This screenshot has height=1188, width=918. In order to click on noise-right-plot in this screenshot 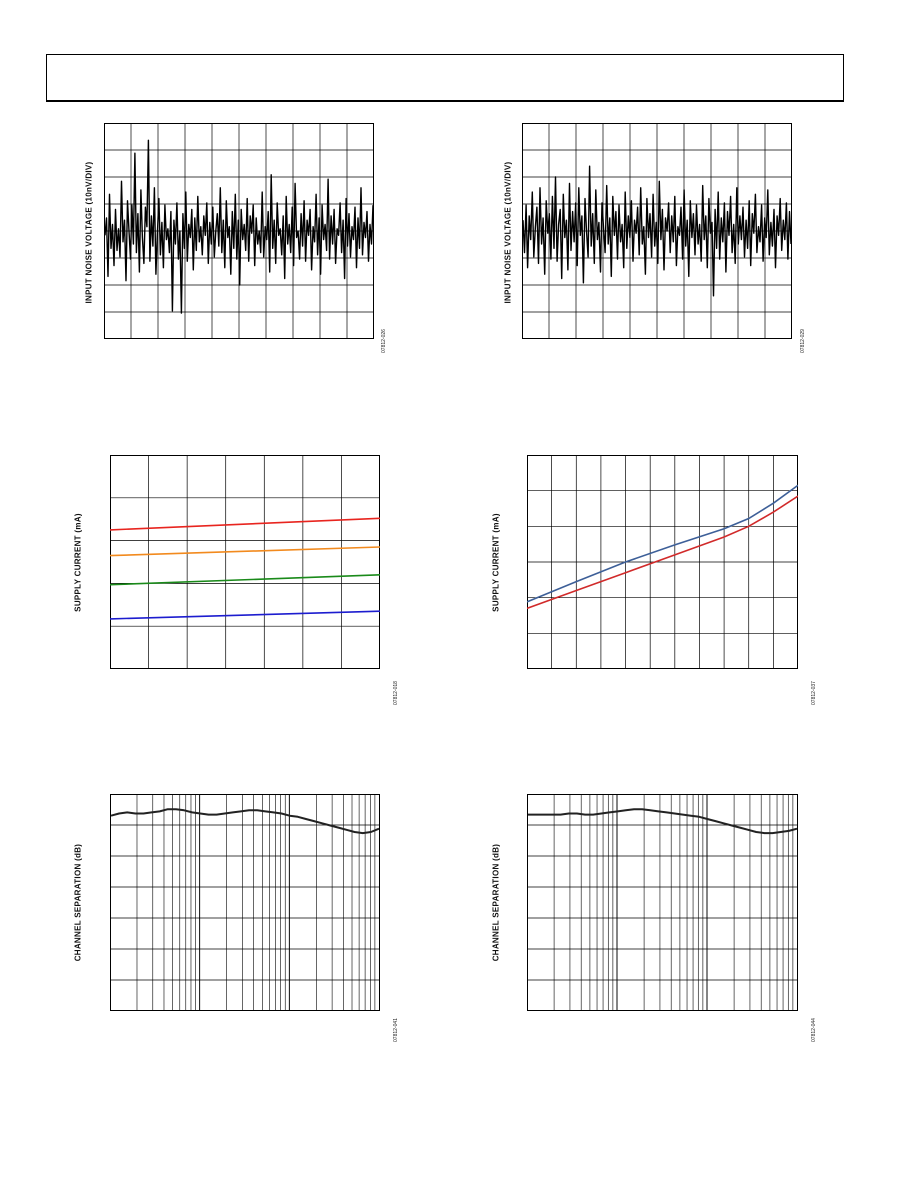, I will do `click(657, 231)`.